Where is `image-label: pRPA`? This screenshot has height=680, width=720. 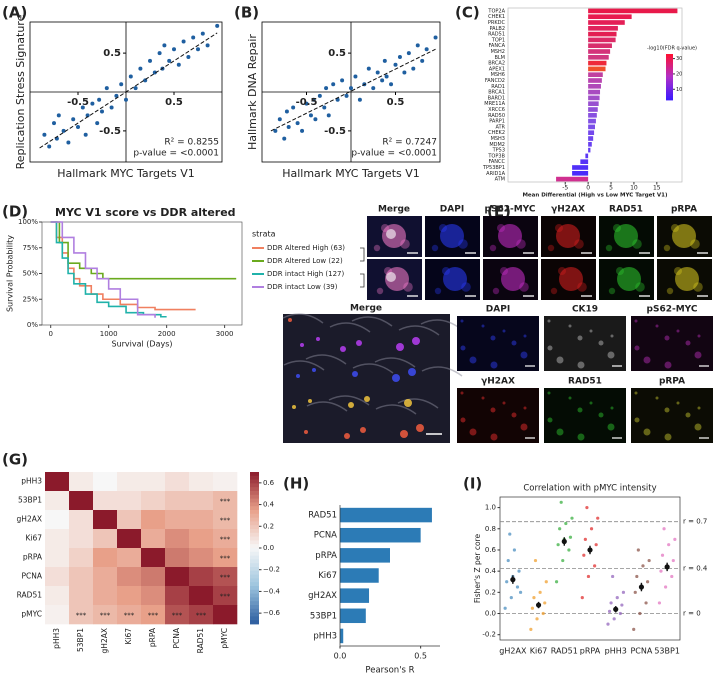
image-label: pRPA is located at coordinates (684, 210).